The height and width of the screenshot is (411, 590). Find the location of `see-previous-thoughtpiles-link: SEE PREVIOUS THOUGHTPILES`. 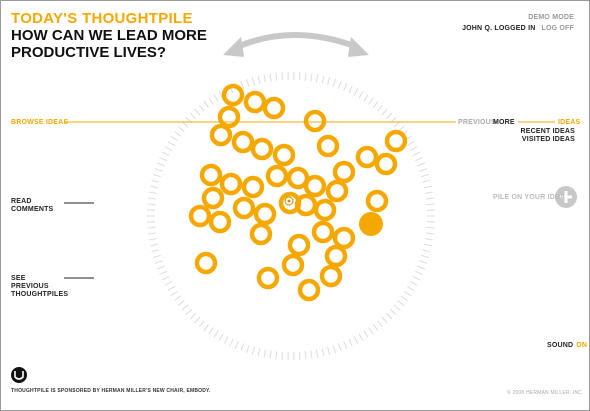

see-previous-thoughtpiles-link: SEE PREVIOUS THOUGHTPILES is located at coordinates (40, 286).